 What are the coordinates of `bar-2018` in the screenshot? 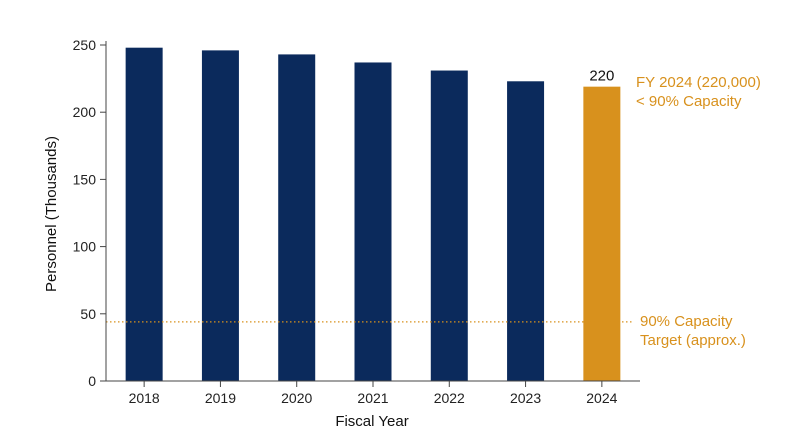 It's located at (144, 214).